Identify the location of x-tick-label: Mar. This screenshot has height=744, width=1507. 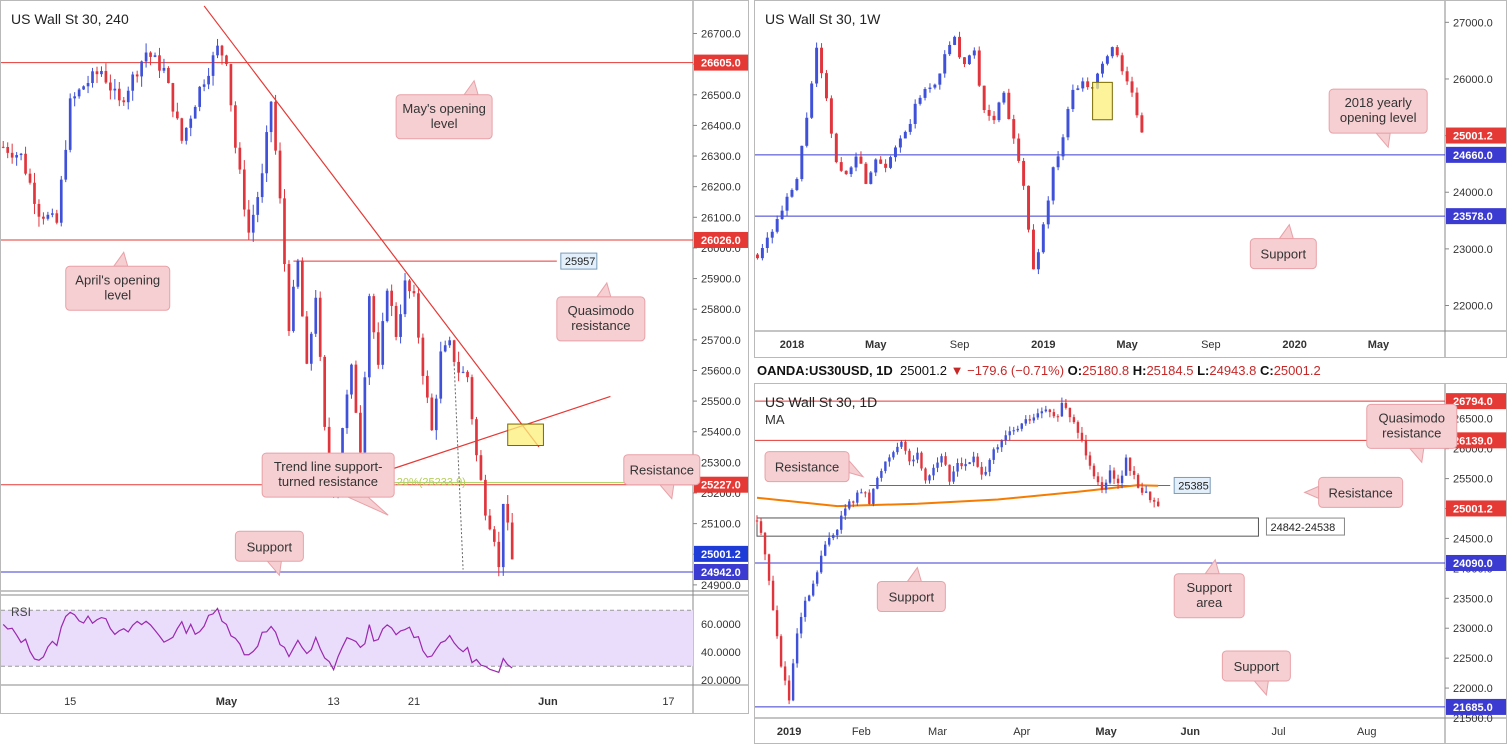
(937, 732).